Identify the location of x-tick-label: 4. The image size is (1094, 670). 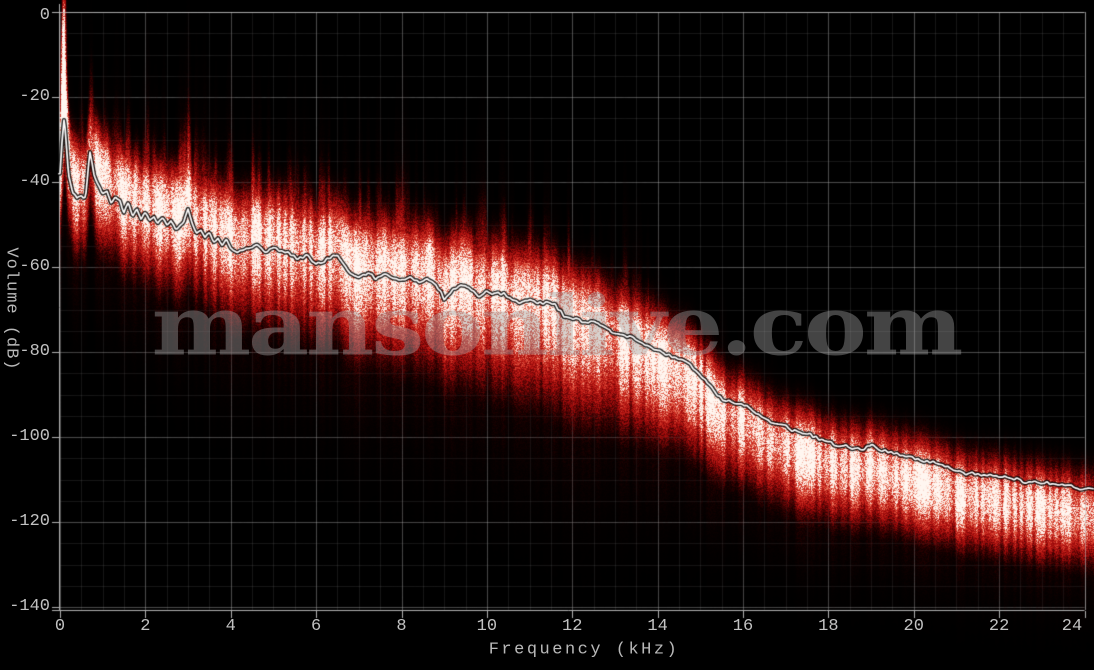
(230, 626).